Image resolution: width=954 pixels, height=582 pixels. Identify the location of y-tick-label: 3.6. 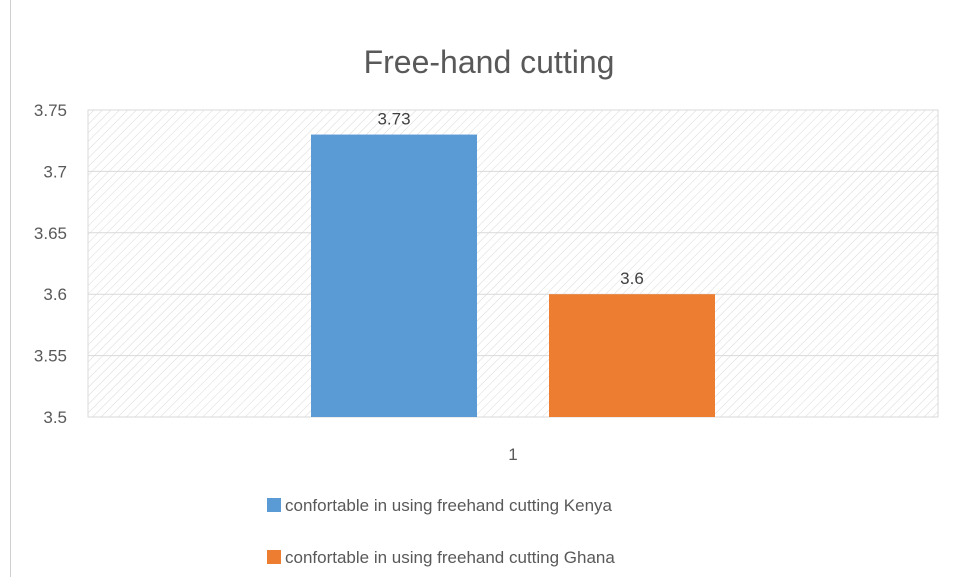
(55, 294).